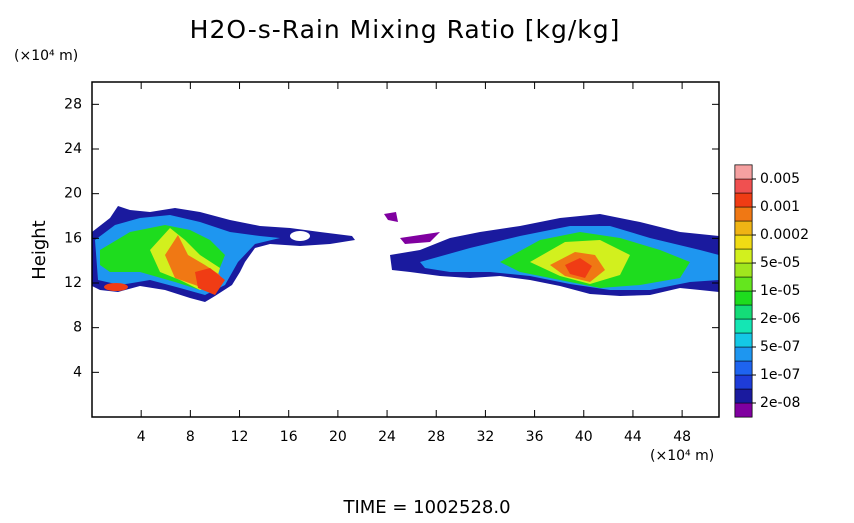 This screenshot has height=523, width=854. What do you see at coordinates (780, 319) in the screenshot?
I see `colorbar-label: 2e-06` at bounding box center [780, 319].